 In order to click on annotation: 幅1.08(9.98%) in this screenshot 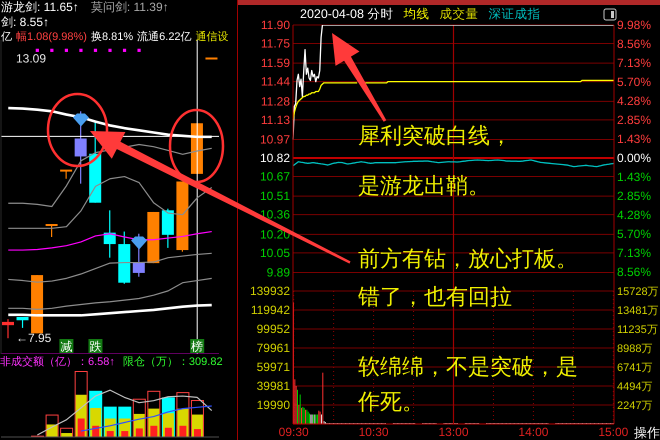, I will do `click(51, 37)`.